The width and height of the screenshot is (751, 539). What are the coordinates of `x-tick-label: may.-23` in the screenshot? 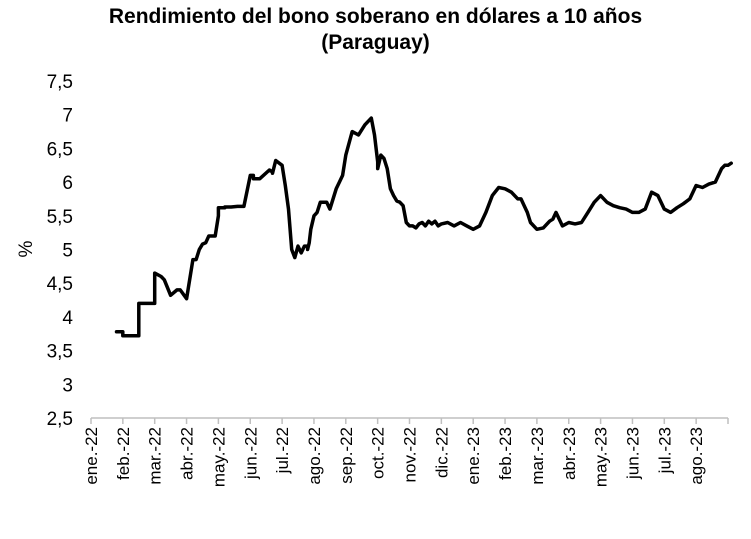 It's located at (601, 457).